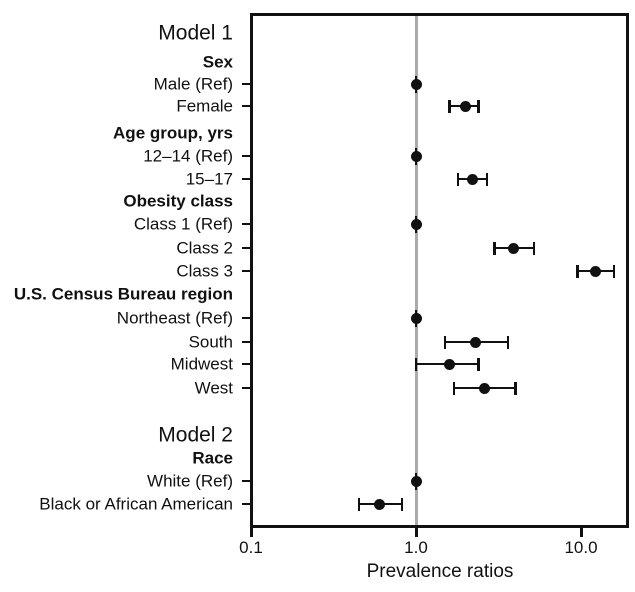  Describe the element at coordinates (195, 435) in the screenshot. I see `row-label: Model 2` at that location.